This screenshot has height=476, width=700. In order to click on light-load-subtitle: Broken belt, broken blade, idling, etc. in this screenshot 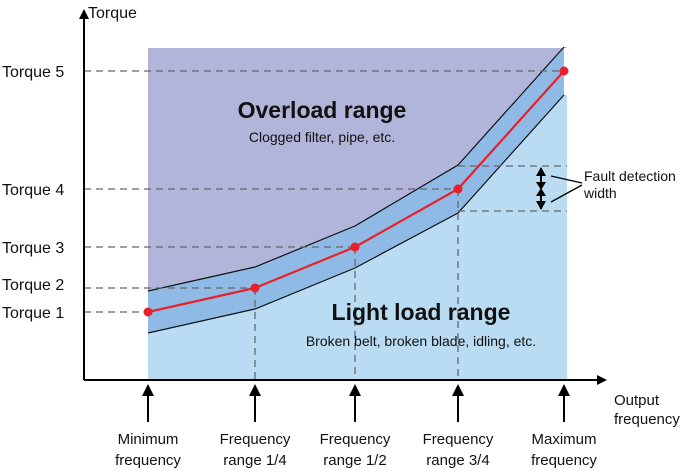, I will do `click(421, 341)`.